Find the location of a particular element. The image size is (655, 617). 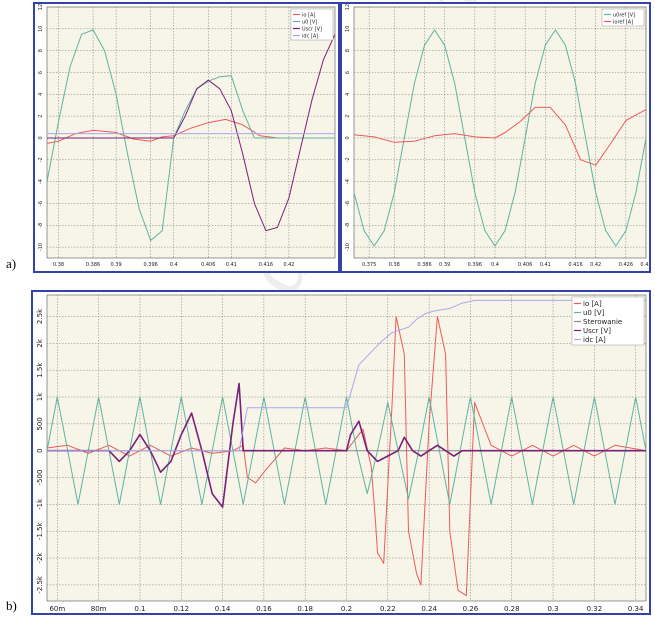

x-tick-label: 0.22 is located at coordinates (388, 609).